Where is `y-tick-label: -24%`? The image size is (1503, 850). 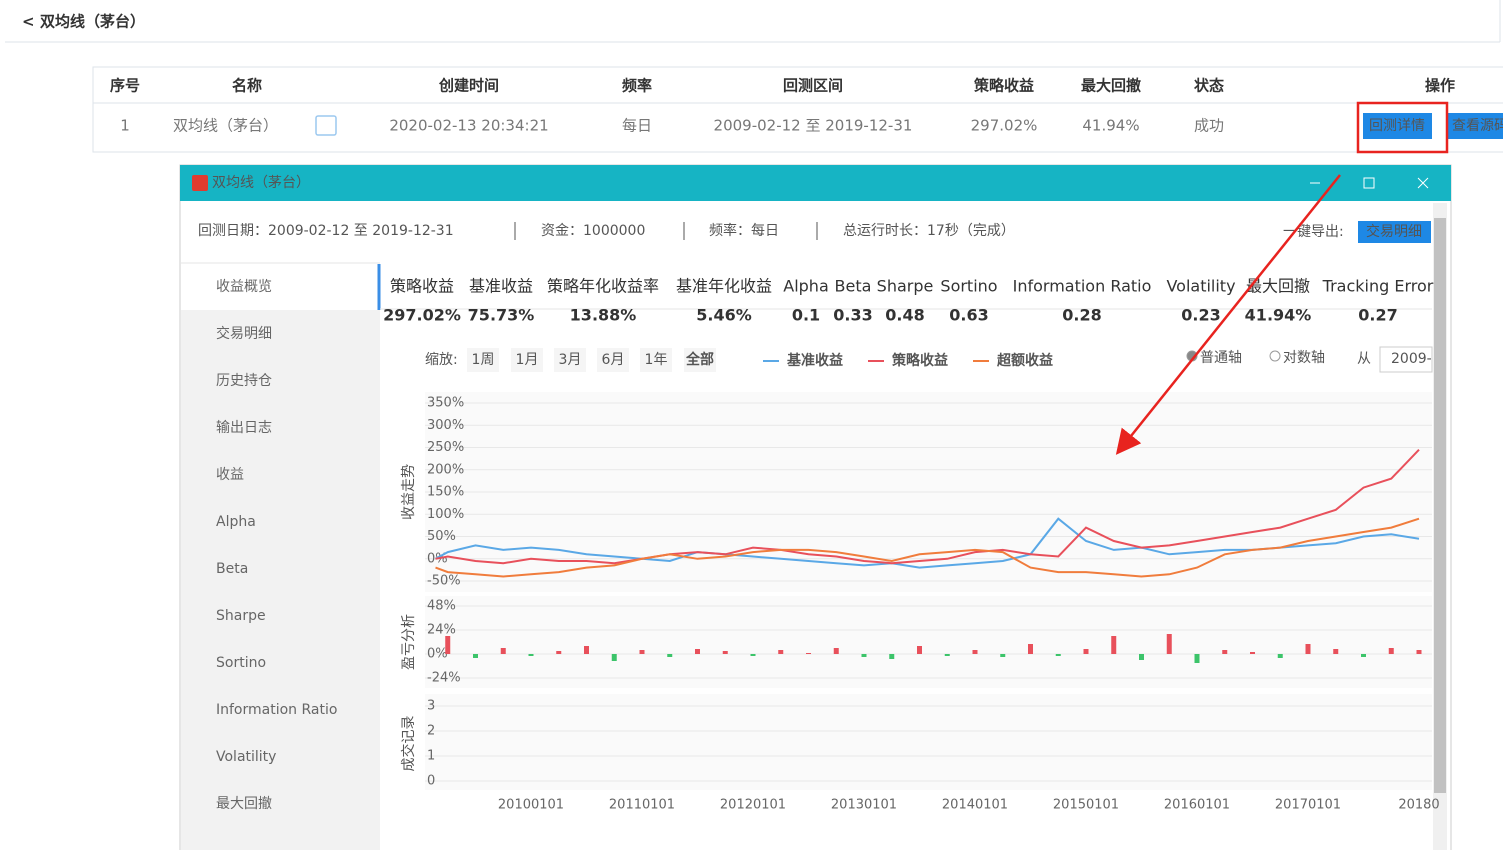
y-tick-label: -24% is located at coordinates (444, 678).